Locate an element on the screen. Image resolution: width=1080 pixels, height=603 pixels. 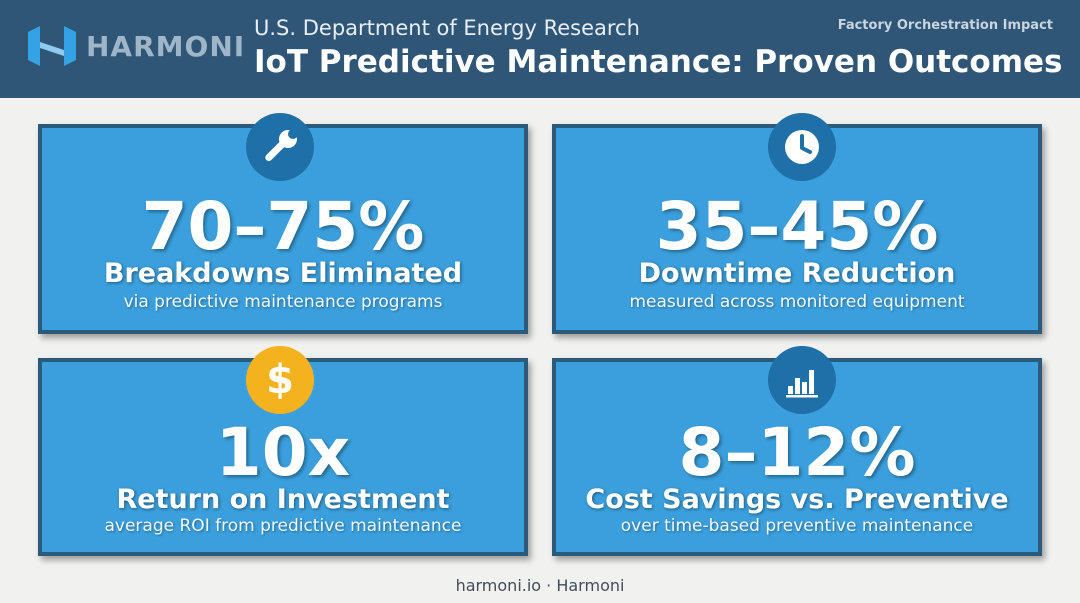
stat-label: Breakdowns Eliminated is located at coordinates (283, 273).